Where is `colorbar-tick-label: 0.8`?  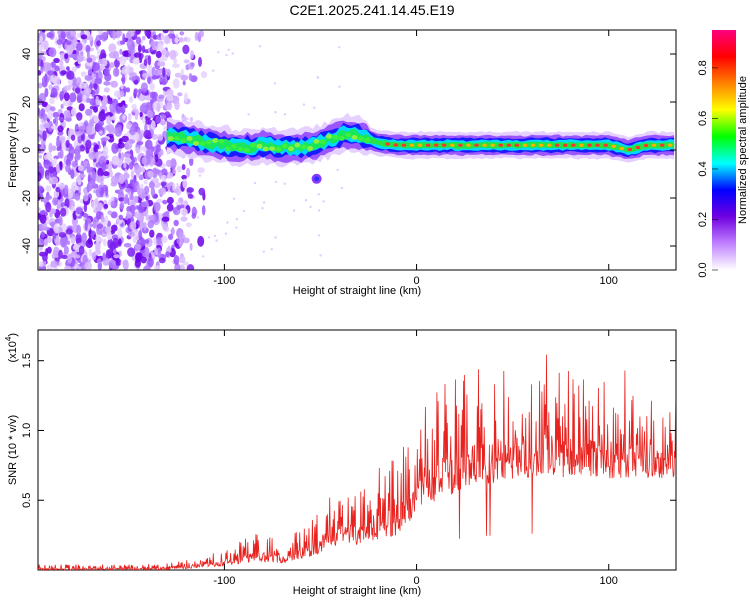
colorbar-tick-label: 0.8 is located at coordinates (703, 67).